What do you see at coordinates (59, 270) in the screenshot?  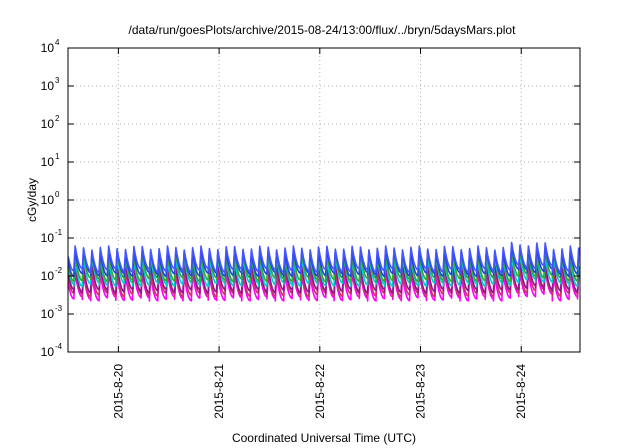 I see `y-tick-exponent: -2` at bounding box center [59, 270].